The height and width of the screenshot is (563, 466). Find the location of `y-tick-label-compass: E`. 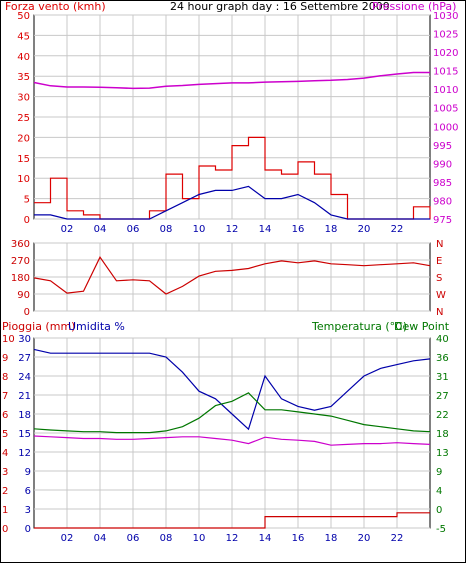

y-tick-label-compass: E is located at coordinates (439, 261).